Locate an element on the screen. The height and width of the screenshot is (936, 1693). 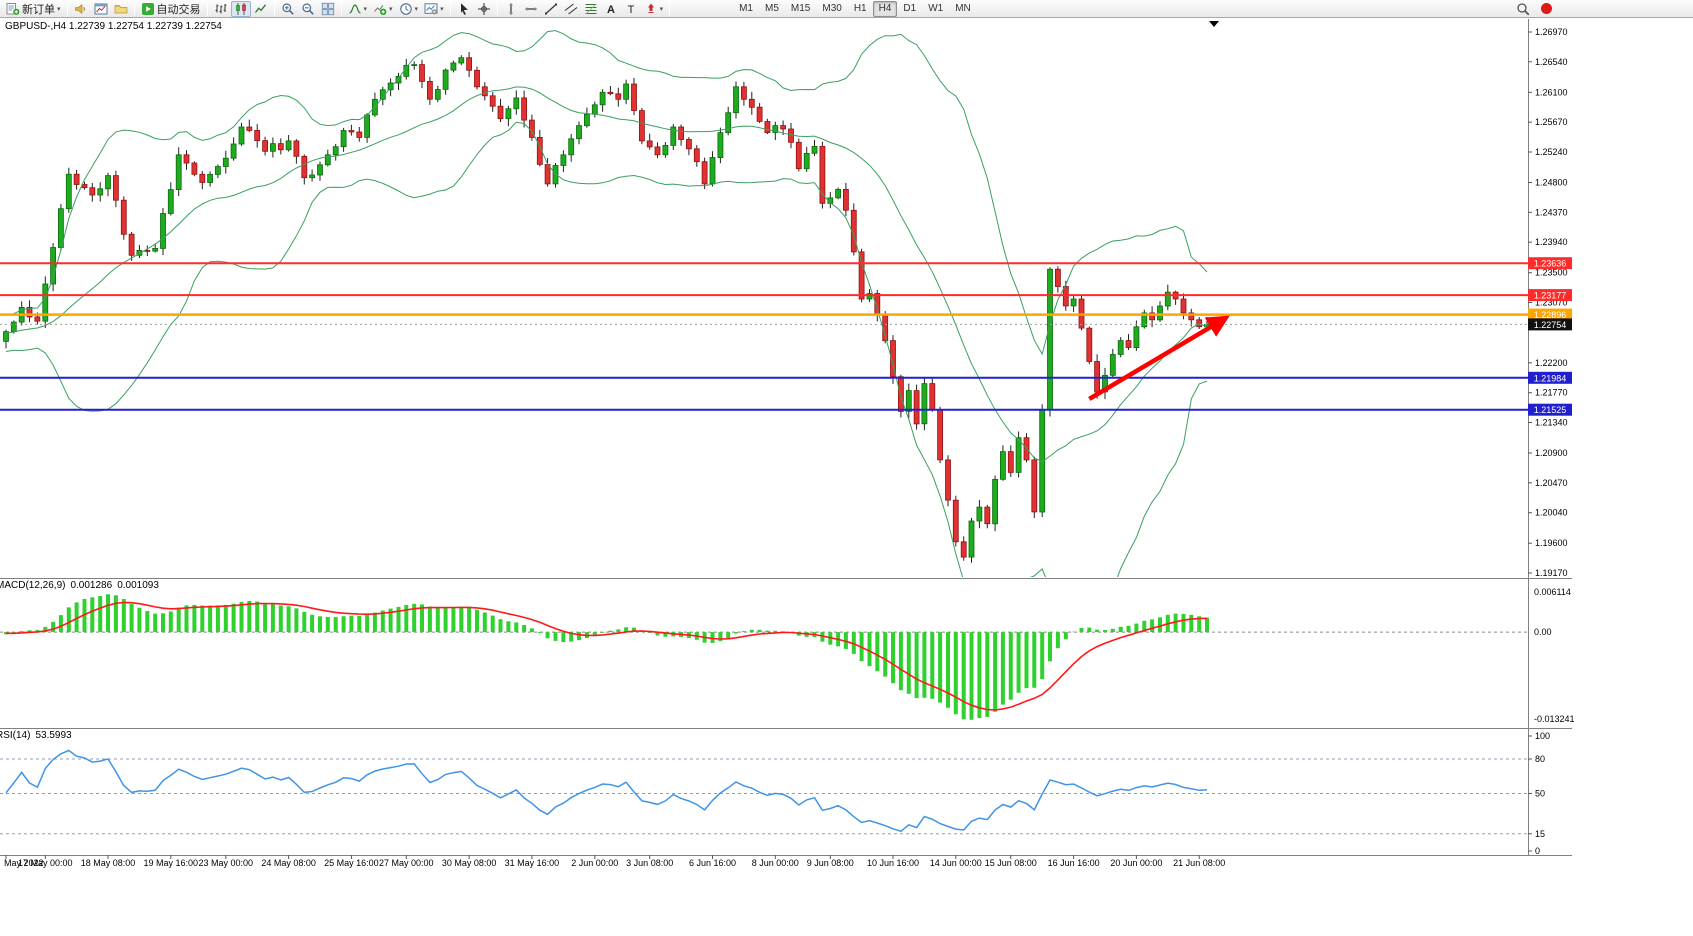
zoom-out-button is located at coordinates (308, 9).